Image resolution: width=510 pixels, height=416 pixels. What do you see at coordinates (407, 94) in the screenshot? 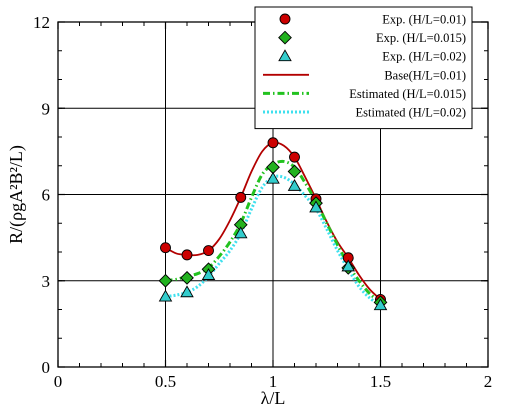
I see `legend-label-estimated-h-l-0-015: Estimated (H/L=0.015)` at bounding box center [407, 94].